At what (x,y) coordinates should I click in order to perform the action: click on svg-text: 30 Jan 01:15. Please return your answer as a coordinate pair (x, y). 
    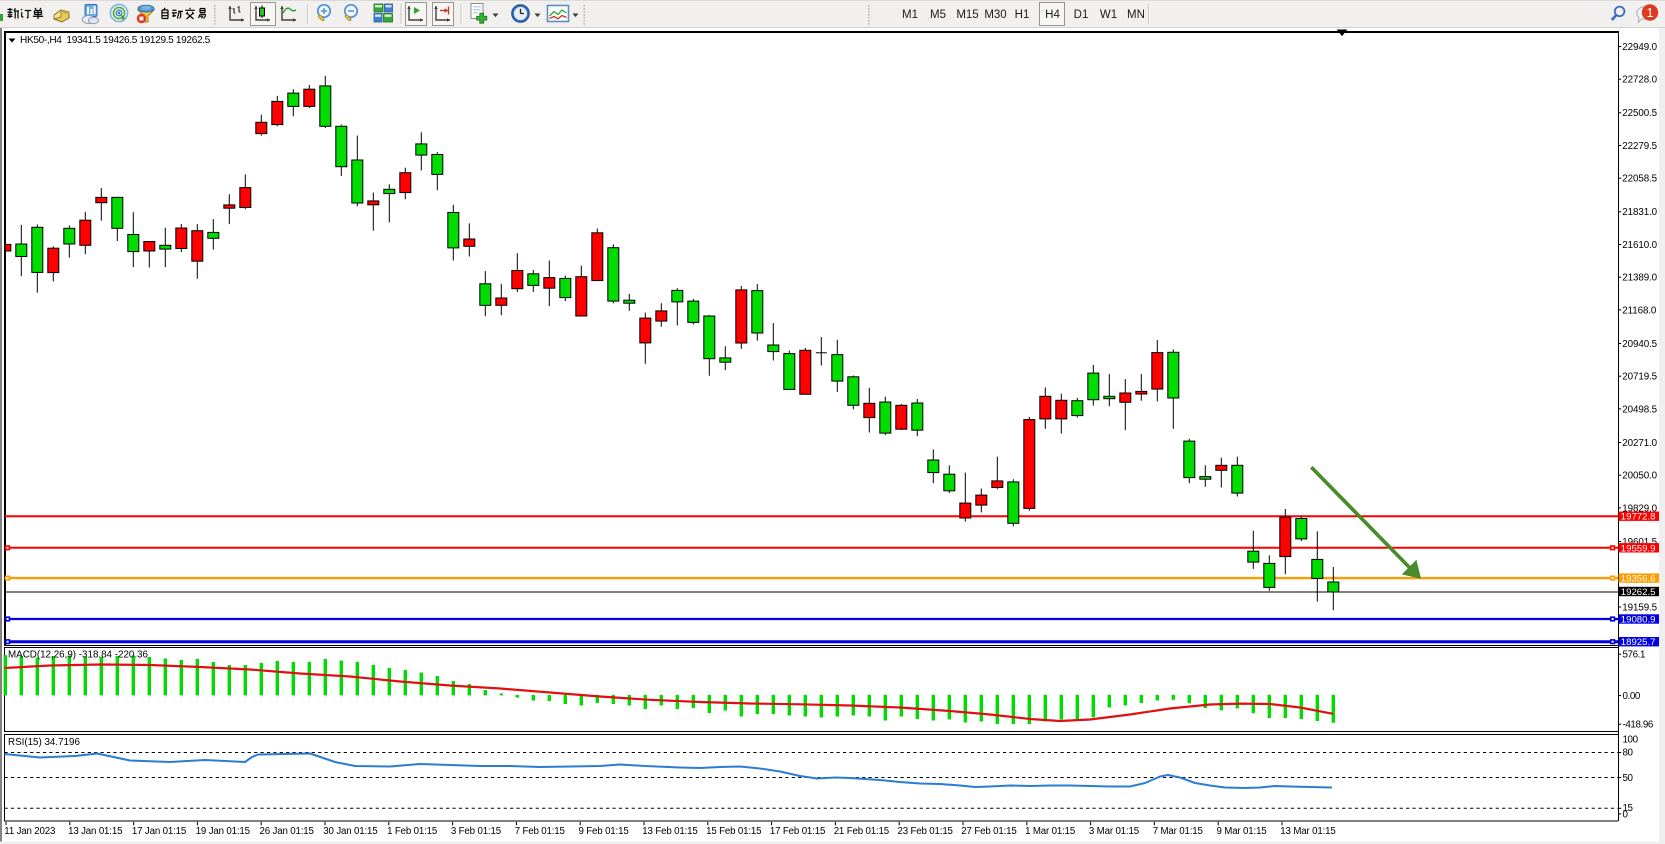
    Looking at the image, I should click on (350, 831).